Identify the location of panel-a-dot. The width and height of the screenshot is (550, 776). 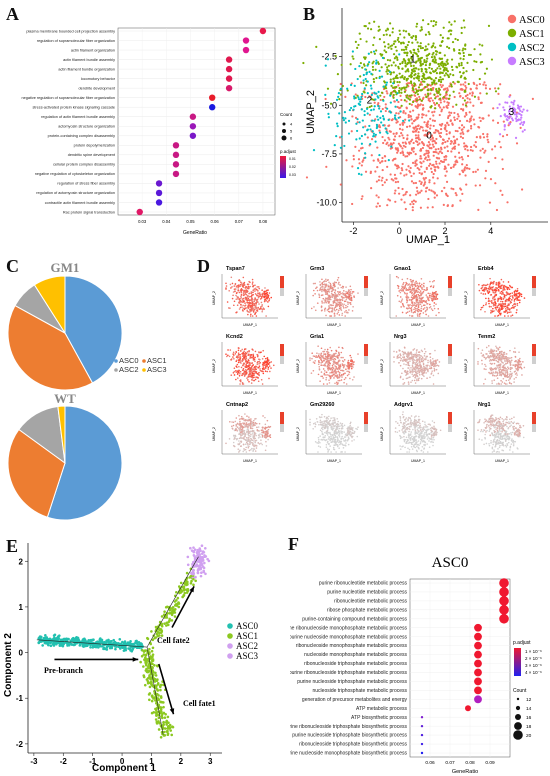
(159, 183).